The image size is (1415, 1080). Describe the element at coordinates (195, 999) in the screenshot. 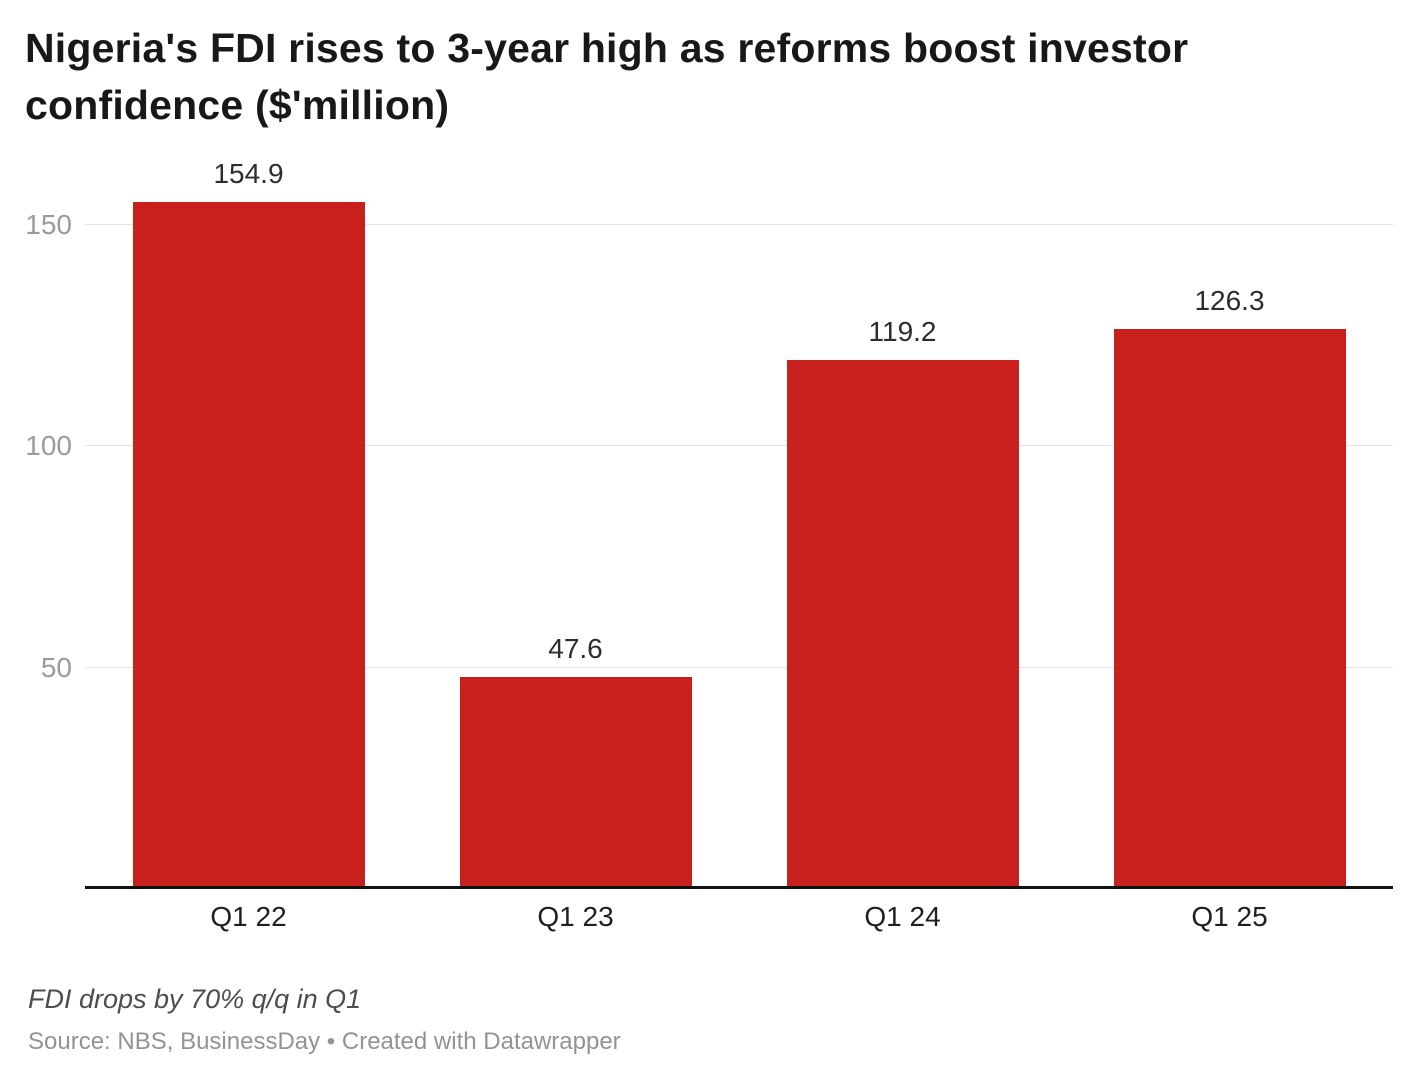

I see `chart-note: FDI drops by 70% q/q in Q1` at that location.